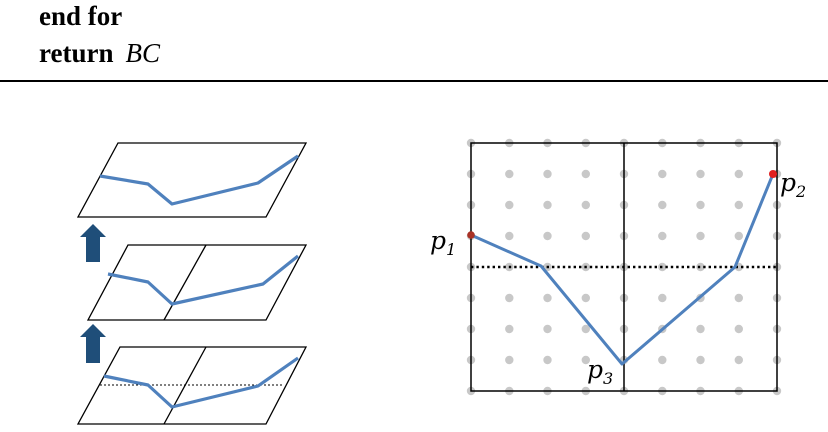 This screenshot has width=828, height=432. Describe the element at coordinates (471, 235) in the screenshot. I see `p1-point` at that location.